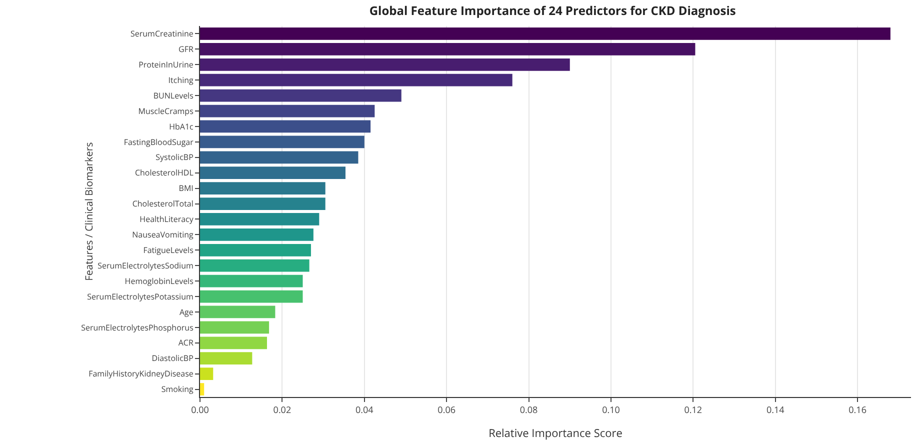 The image size is (921, 441). Describe the element at coordinates (555, 433) in the screenshot. I see `x-axis-title: Relative Importance Score` at that location.